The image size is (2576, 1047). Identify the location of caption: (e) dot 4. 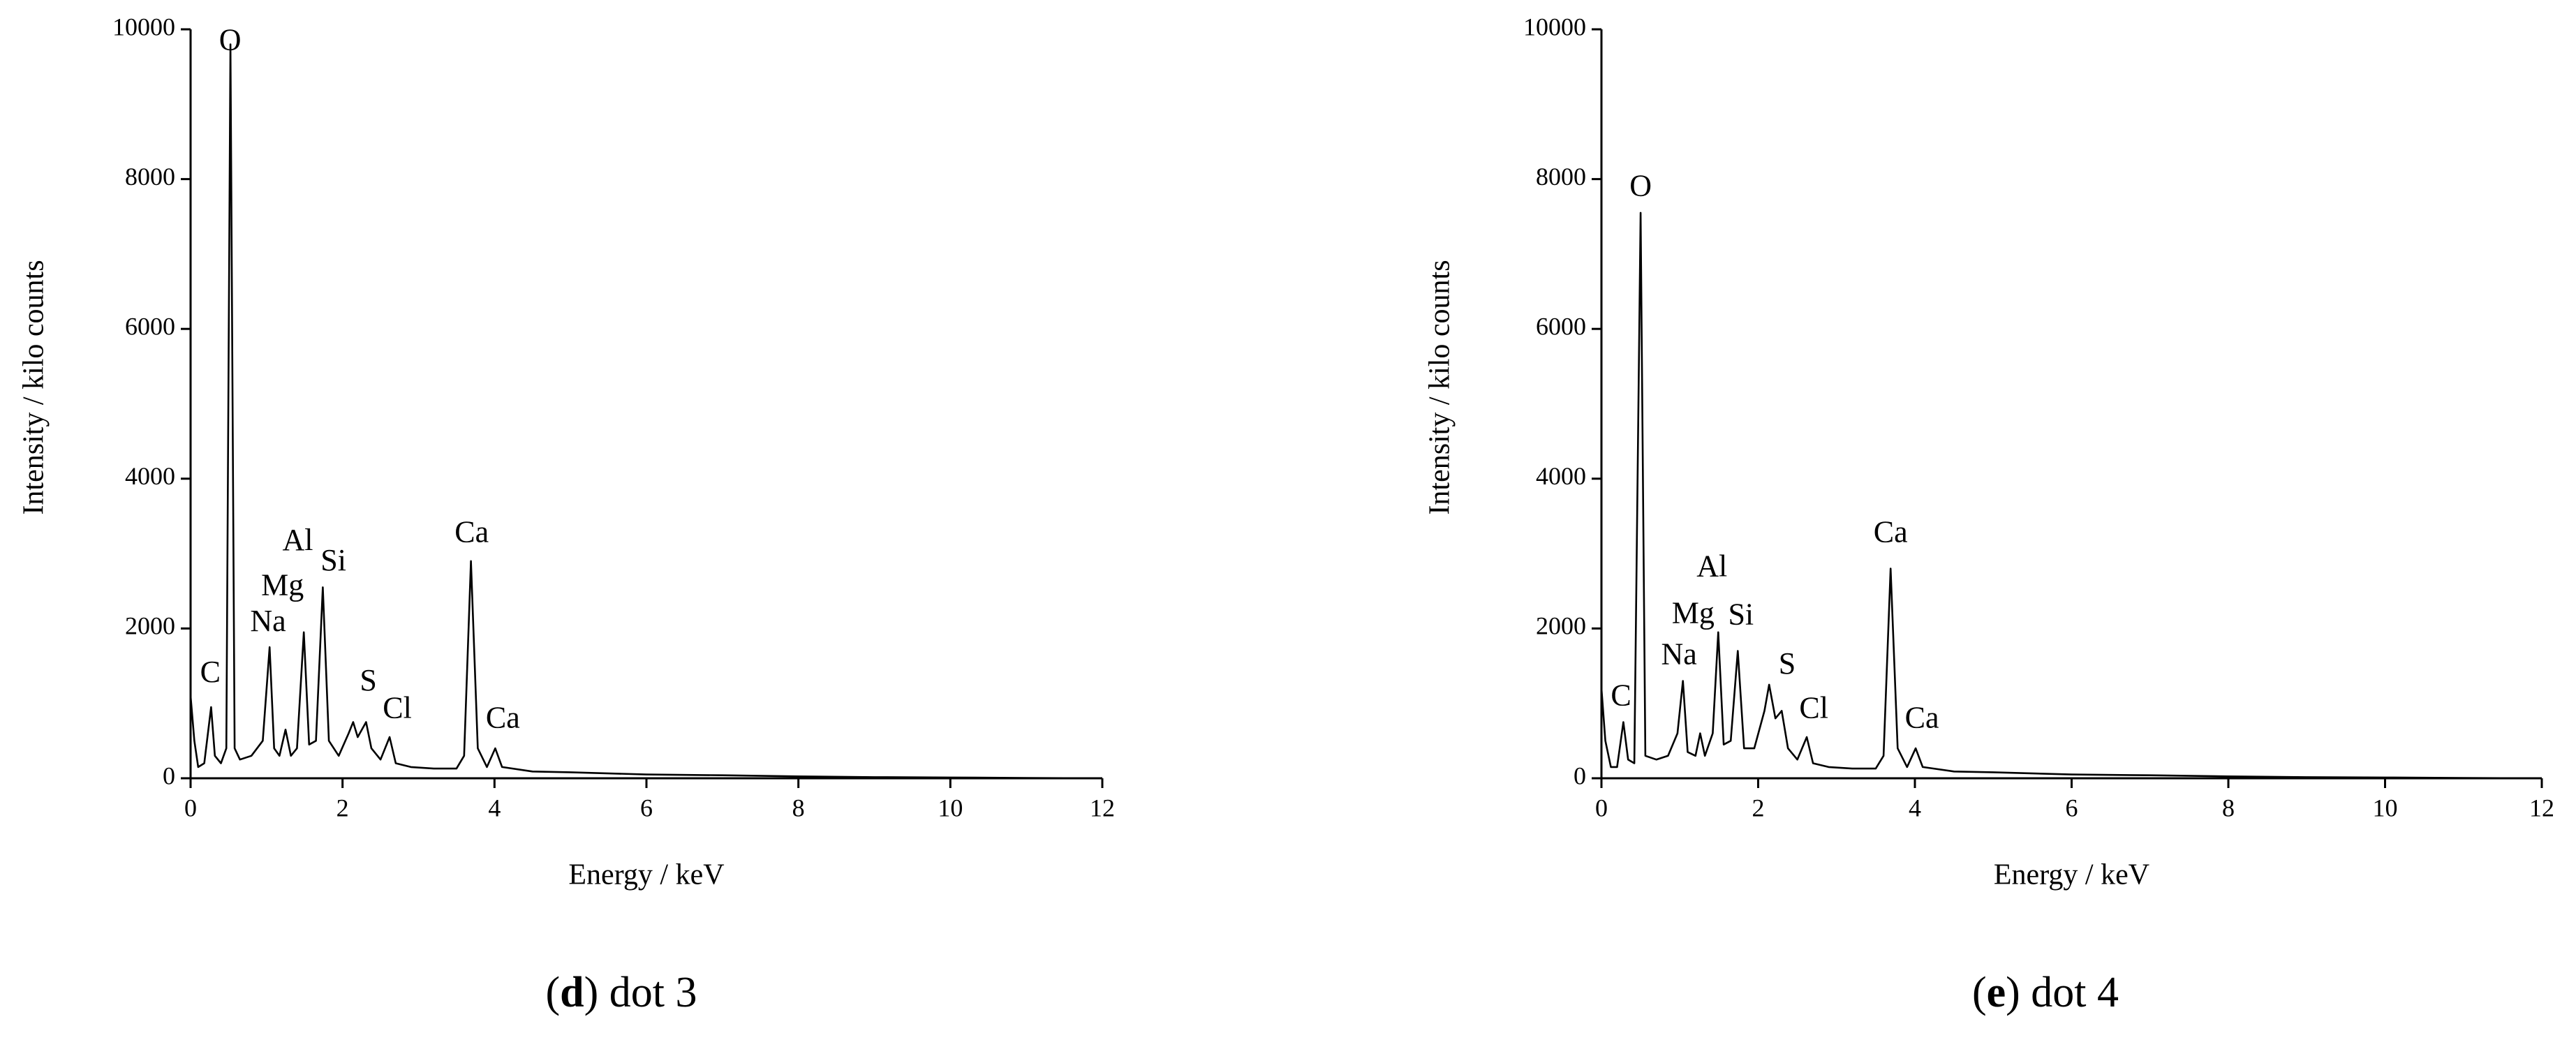
(2045, 992).